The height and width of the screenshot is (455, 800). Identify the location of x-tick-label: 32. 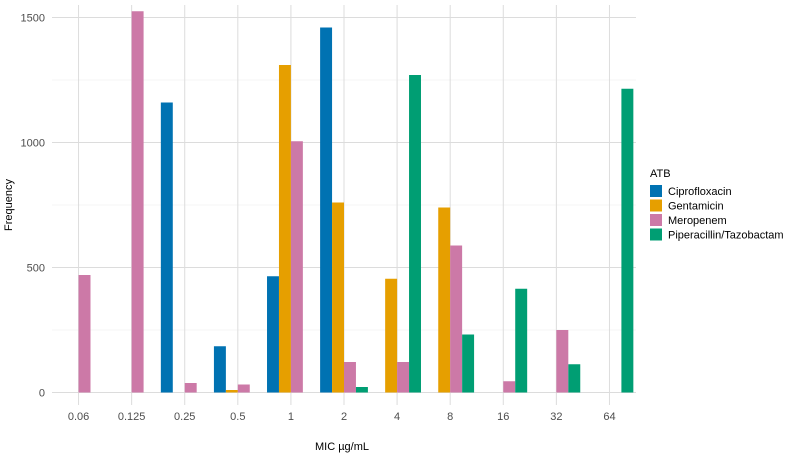
(556, 417).